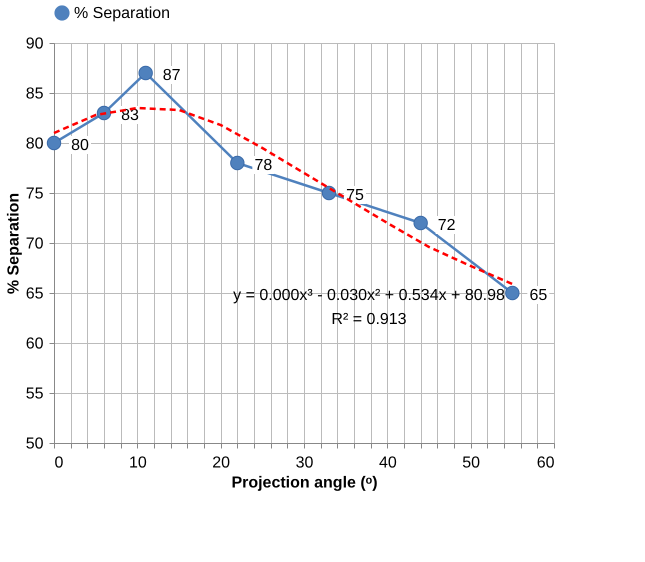 The height and width of the screenshot is (562, 645). Describe the element at coordinates (538, 295) in the screenshot. I see `data-label: 65` at that location.